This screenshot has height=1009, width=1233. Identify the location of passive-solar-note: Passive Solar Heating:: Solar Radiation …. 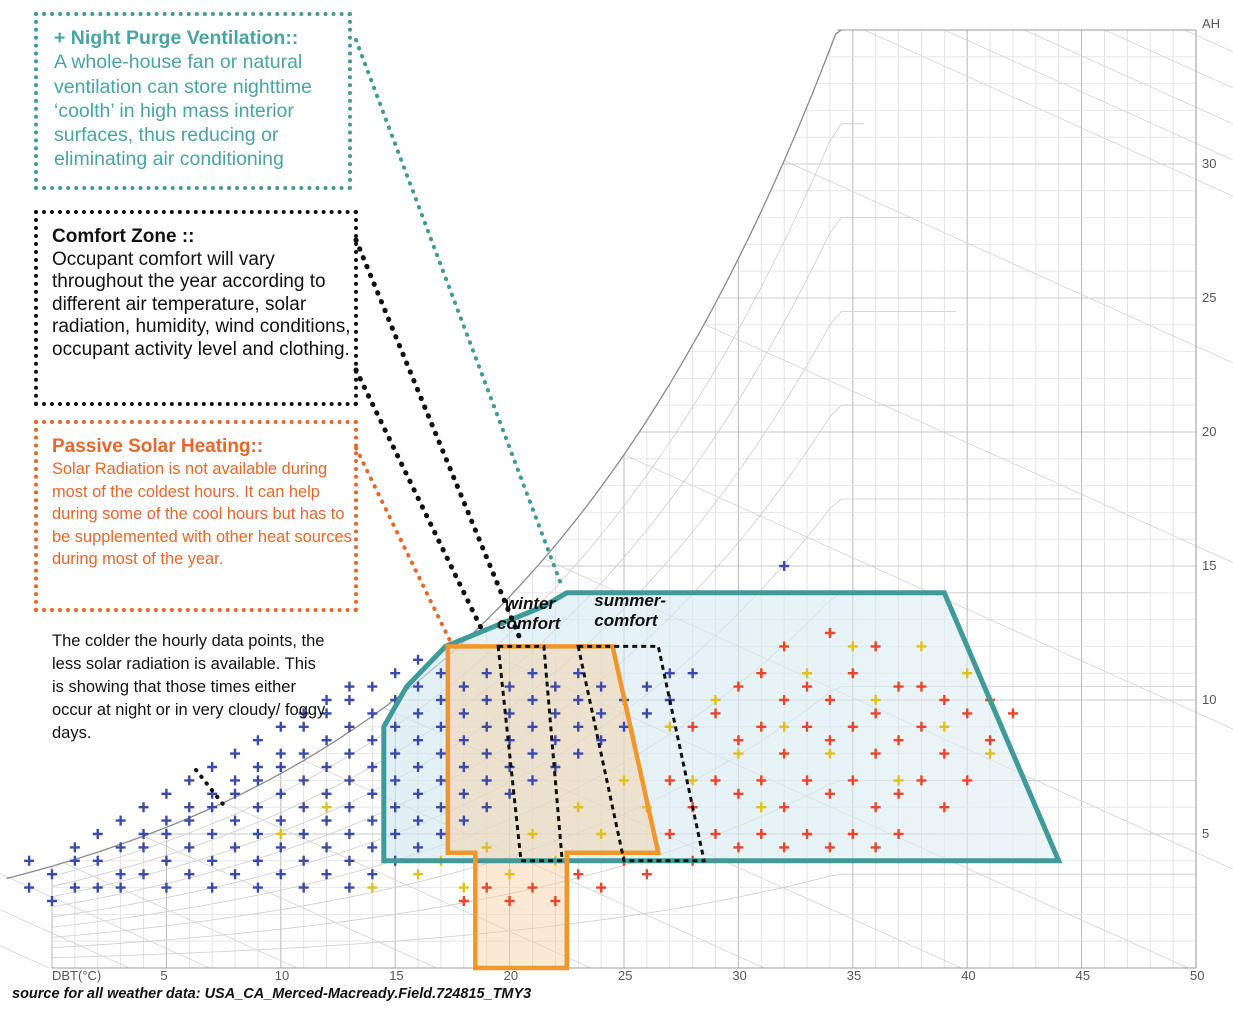
(196, 516).